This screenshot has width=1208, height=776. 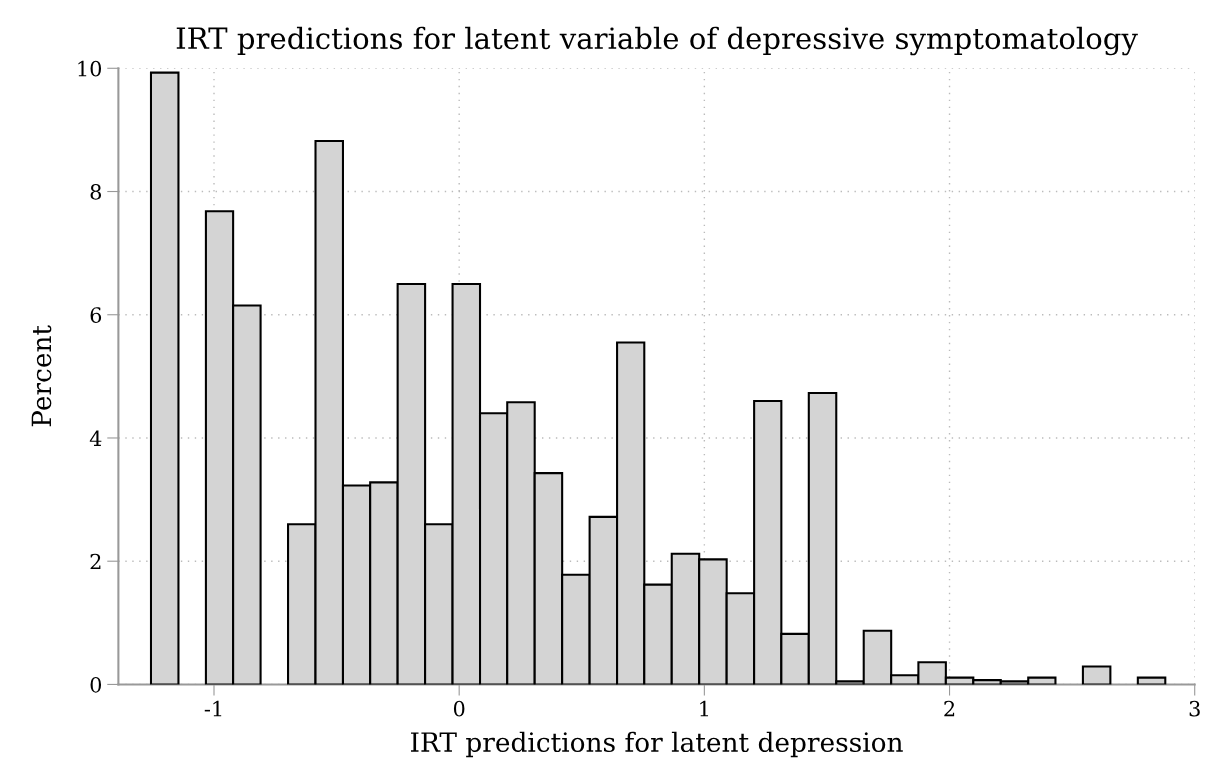 I want to click on y-tick-label: 4, so click(x=95, y=438).